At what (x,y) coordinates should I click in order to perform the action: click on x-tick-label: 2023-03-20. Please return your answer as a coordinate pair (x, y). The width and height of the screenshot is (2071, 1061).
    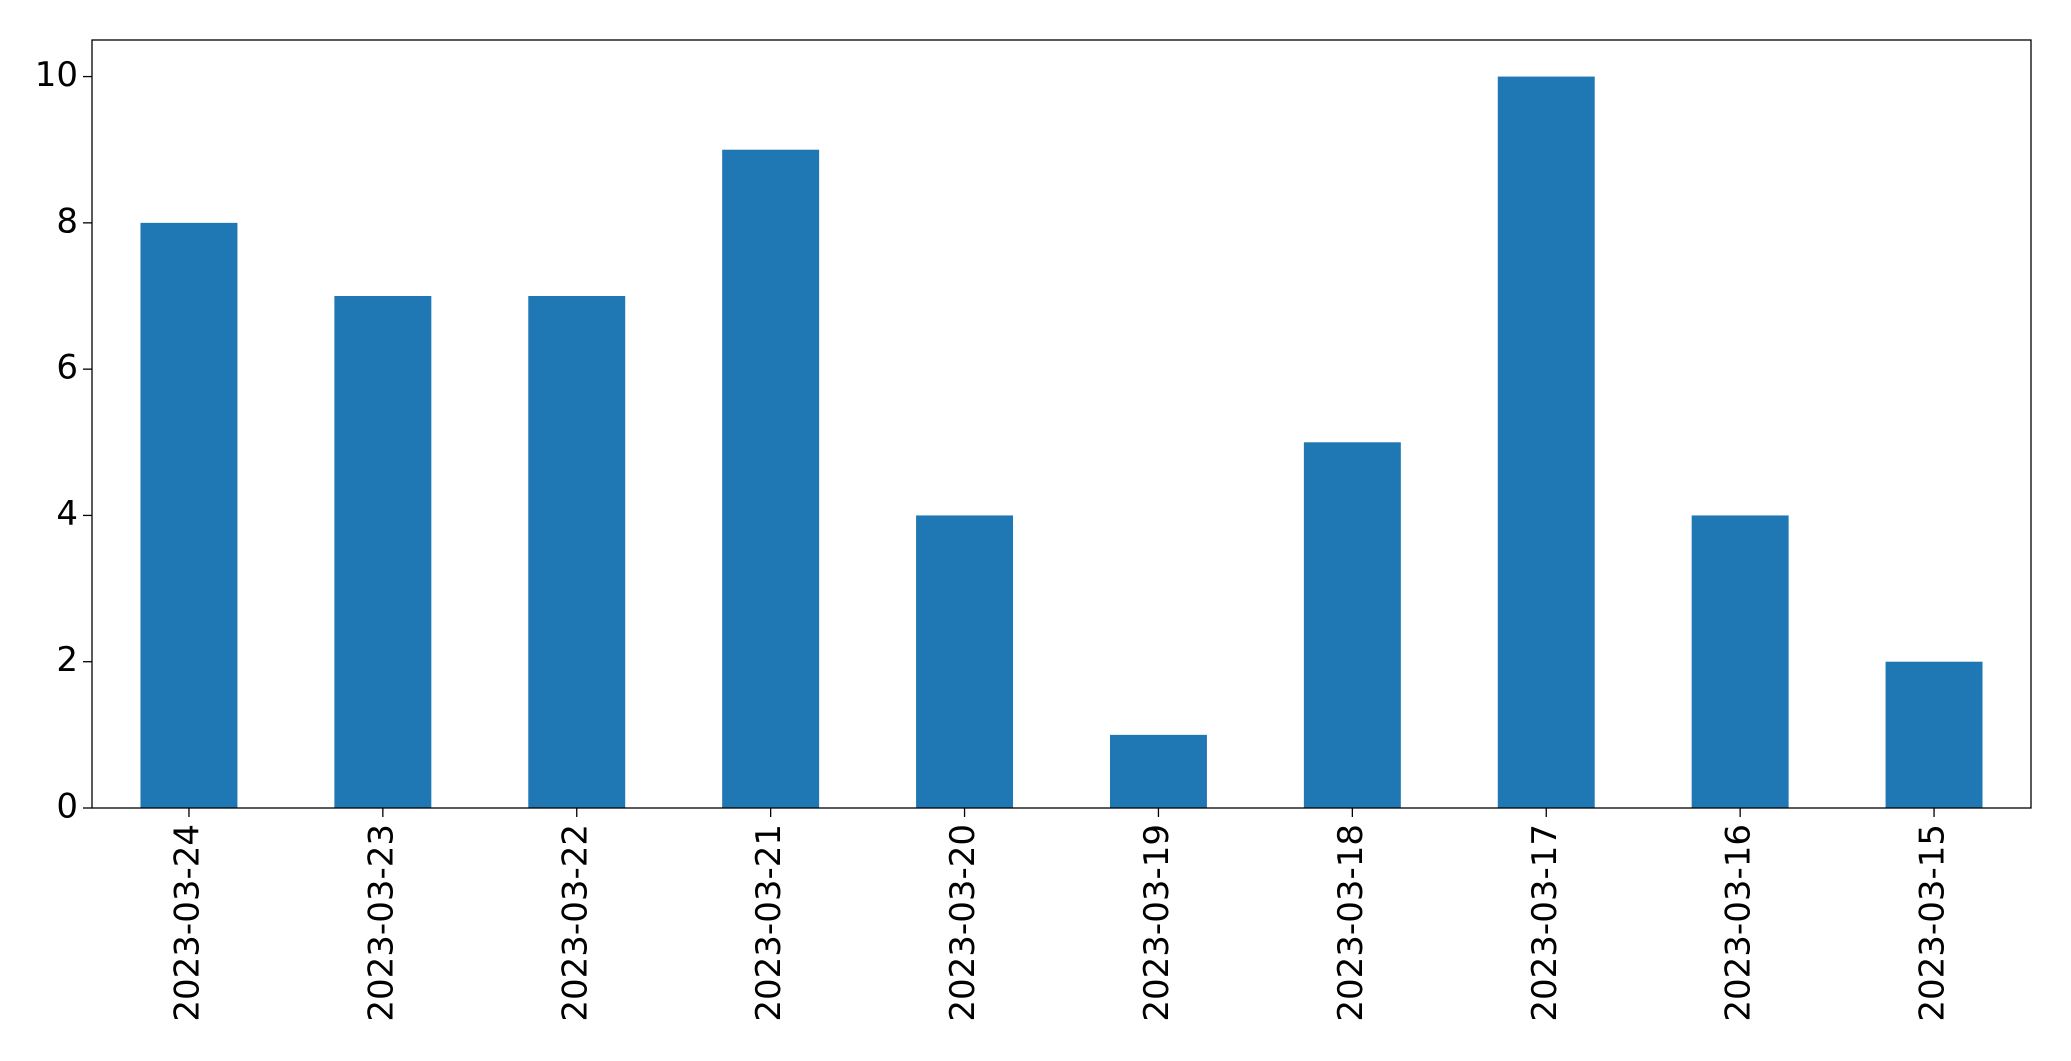
    Looking at the image, I should click on (963, 923).